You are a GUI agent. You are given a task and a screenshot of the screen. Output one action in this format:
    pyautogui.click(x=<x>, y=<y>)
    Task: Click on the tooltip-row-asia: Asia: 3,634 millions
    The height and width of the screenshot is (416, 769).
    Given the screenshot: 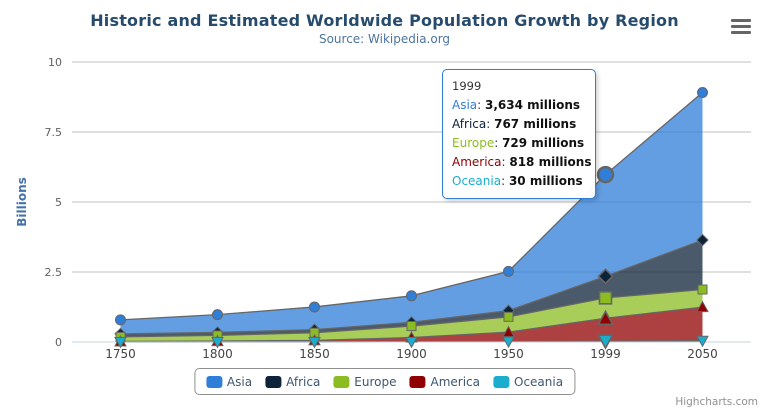 What is the action you would take?
    pyautogui.click(x=516, y=105)
    